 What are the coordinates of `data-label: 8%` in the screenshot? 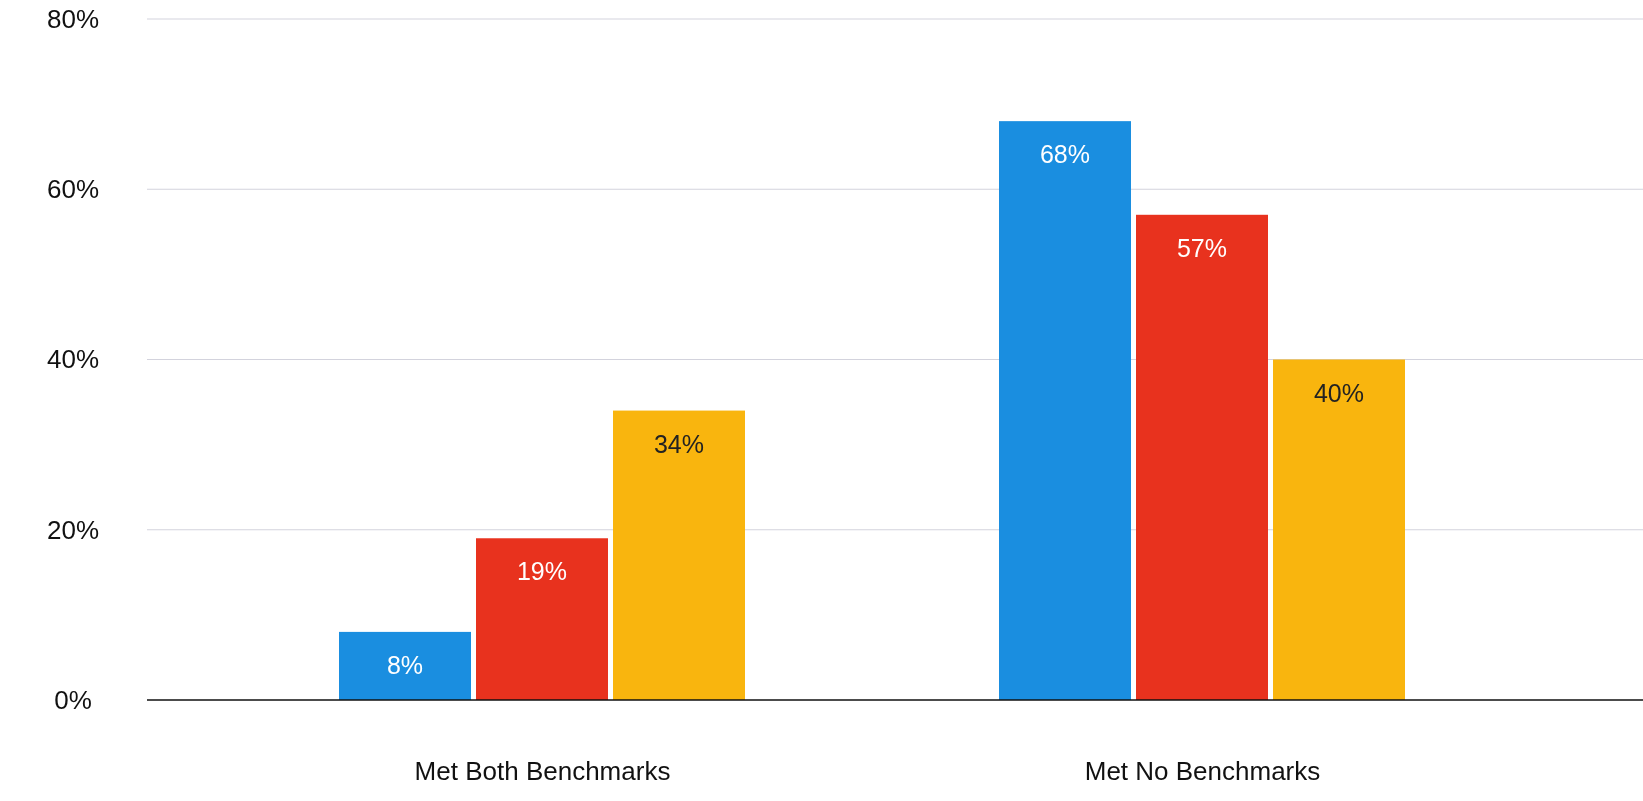 It's located at (405, 664).